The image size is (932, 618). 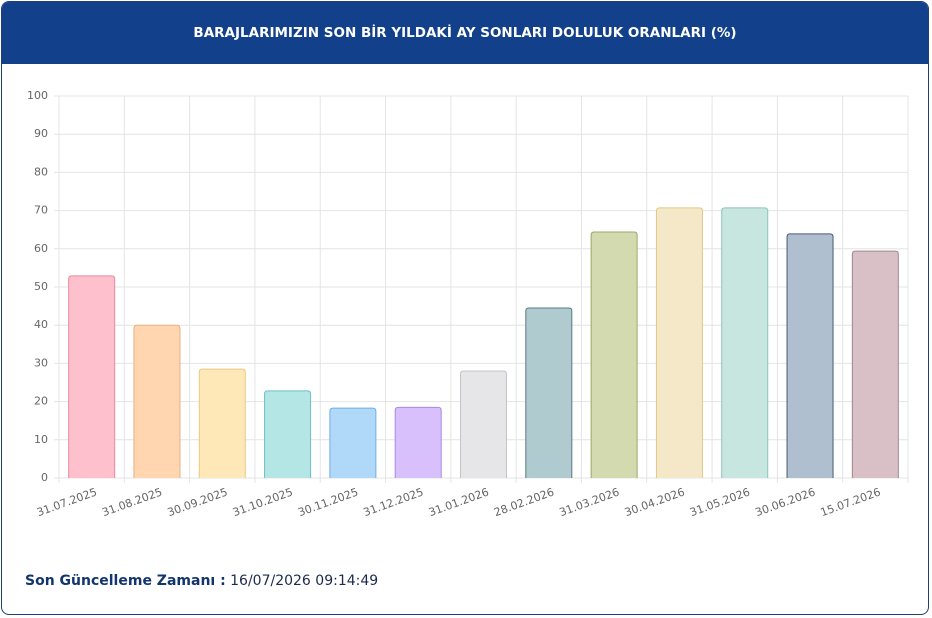 I want to click on y-tick-label: 10, so click(x=41, y=439).